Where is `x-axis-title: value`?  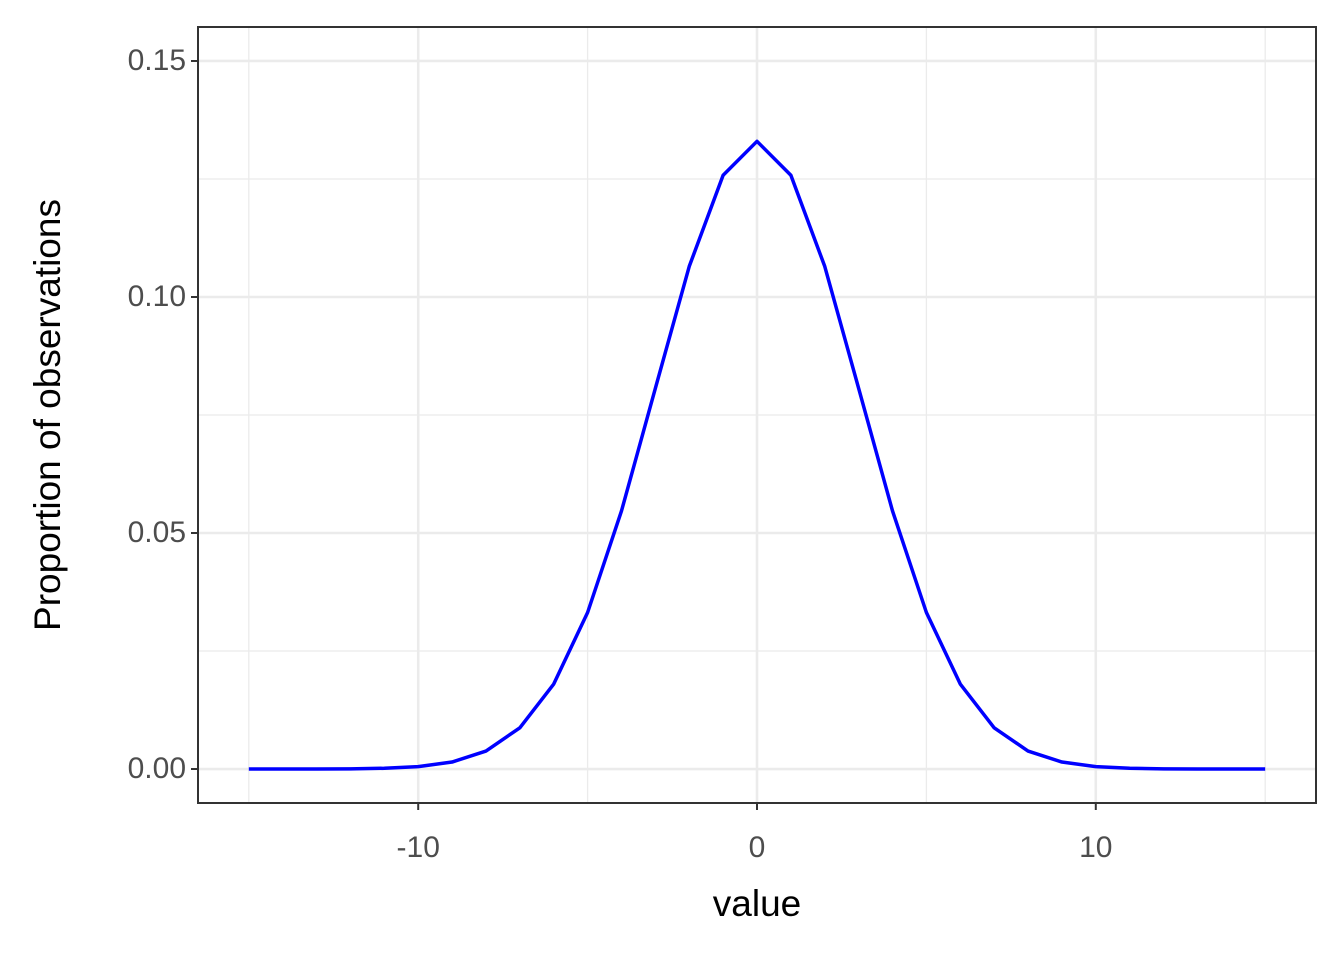 x-axis-title: value is located at coordinates (757, 903).